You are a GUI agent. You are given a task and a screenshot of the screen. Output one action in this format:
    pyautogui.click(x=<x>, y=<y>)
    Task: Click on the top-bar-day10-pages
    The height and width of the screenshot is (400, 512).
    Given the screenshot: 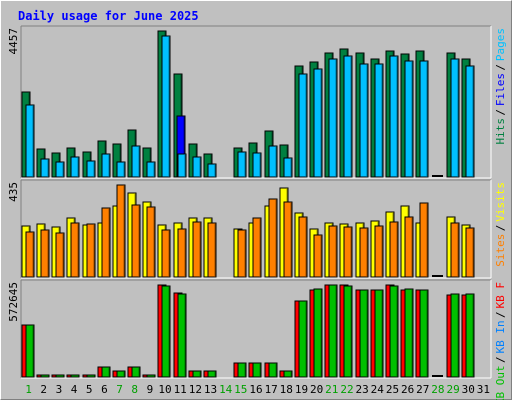 What is the action you would take?
    pyautogui.click(x=166, y=106)
    